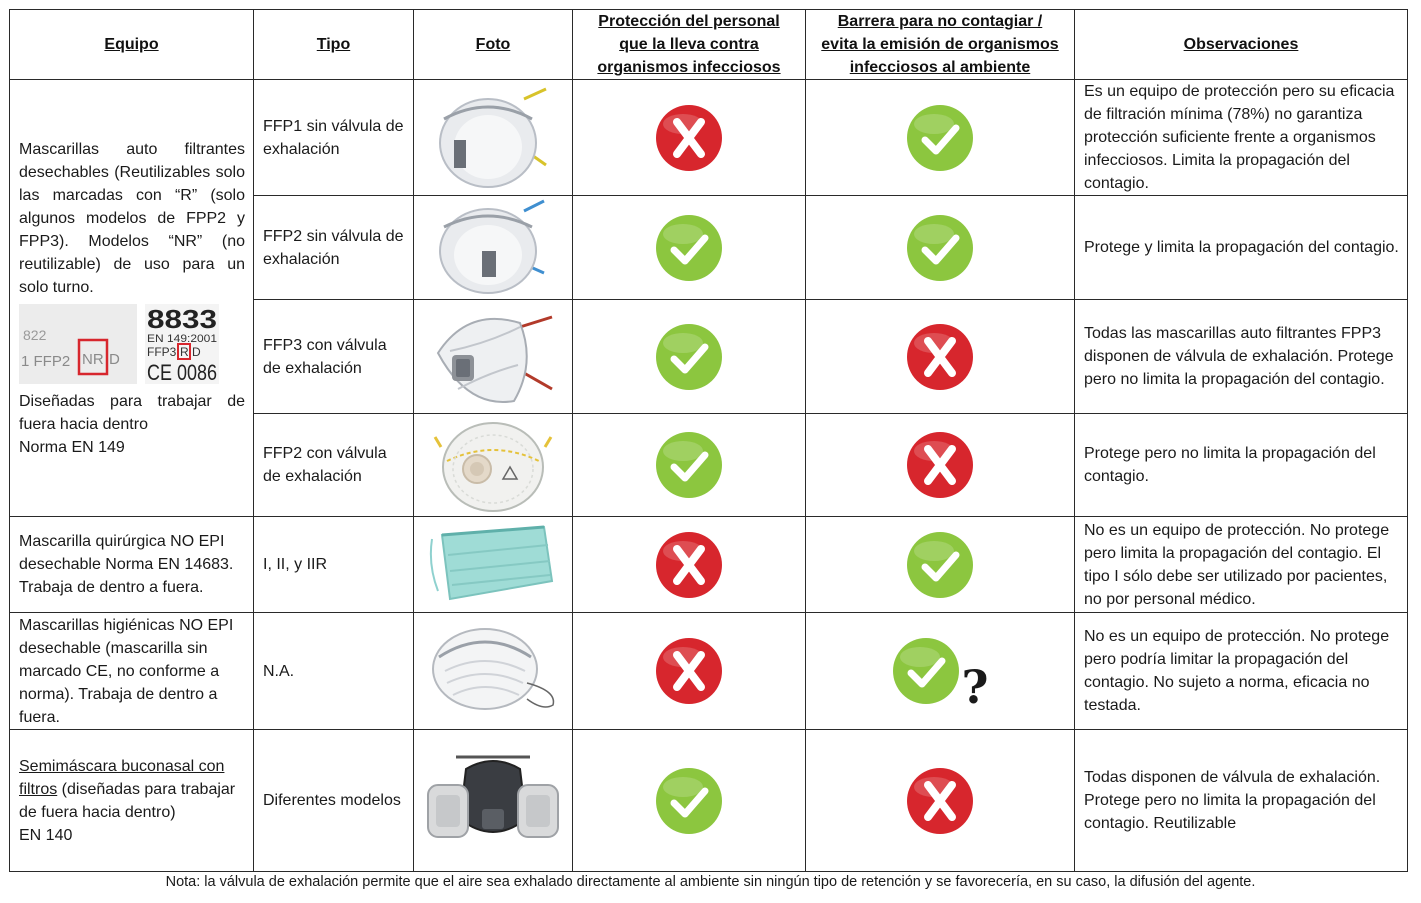 The width and height of the screenshot is (1421, 903). I want to click on r-label-photo: 8833 EN 149:2001 FFP3 R D CE 0086, so click(182, 343).